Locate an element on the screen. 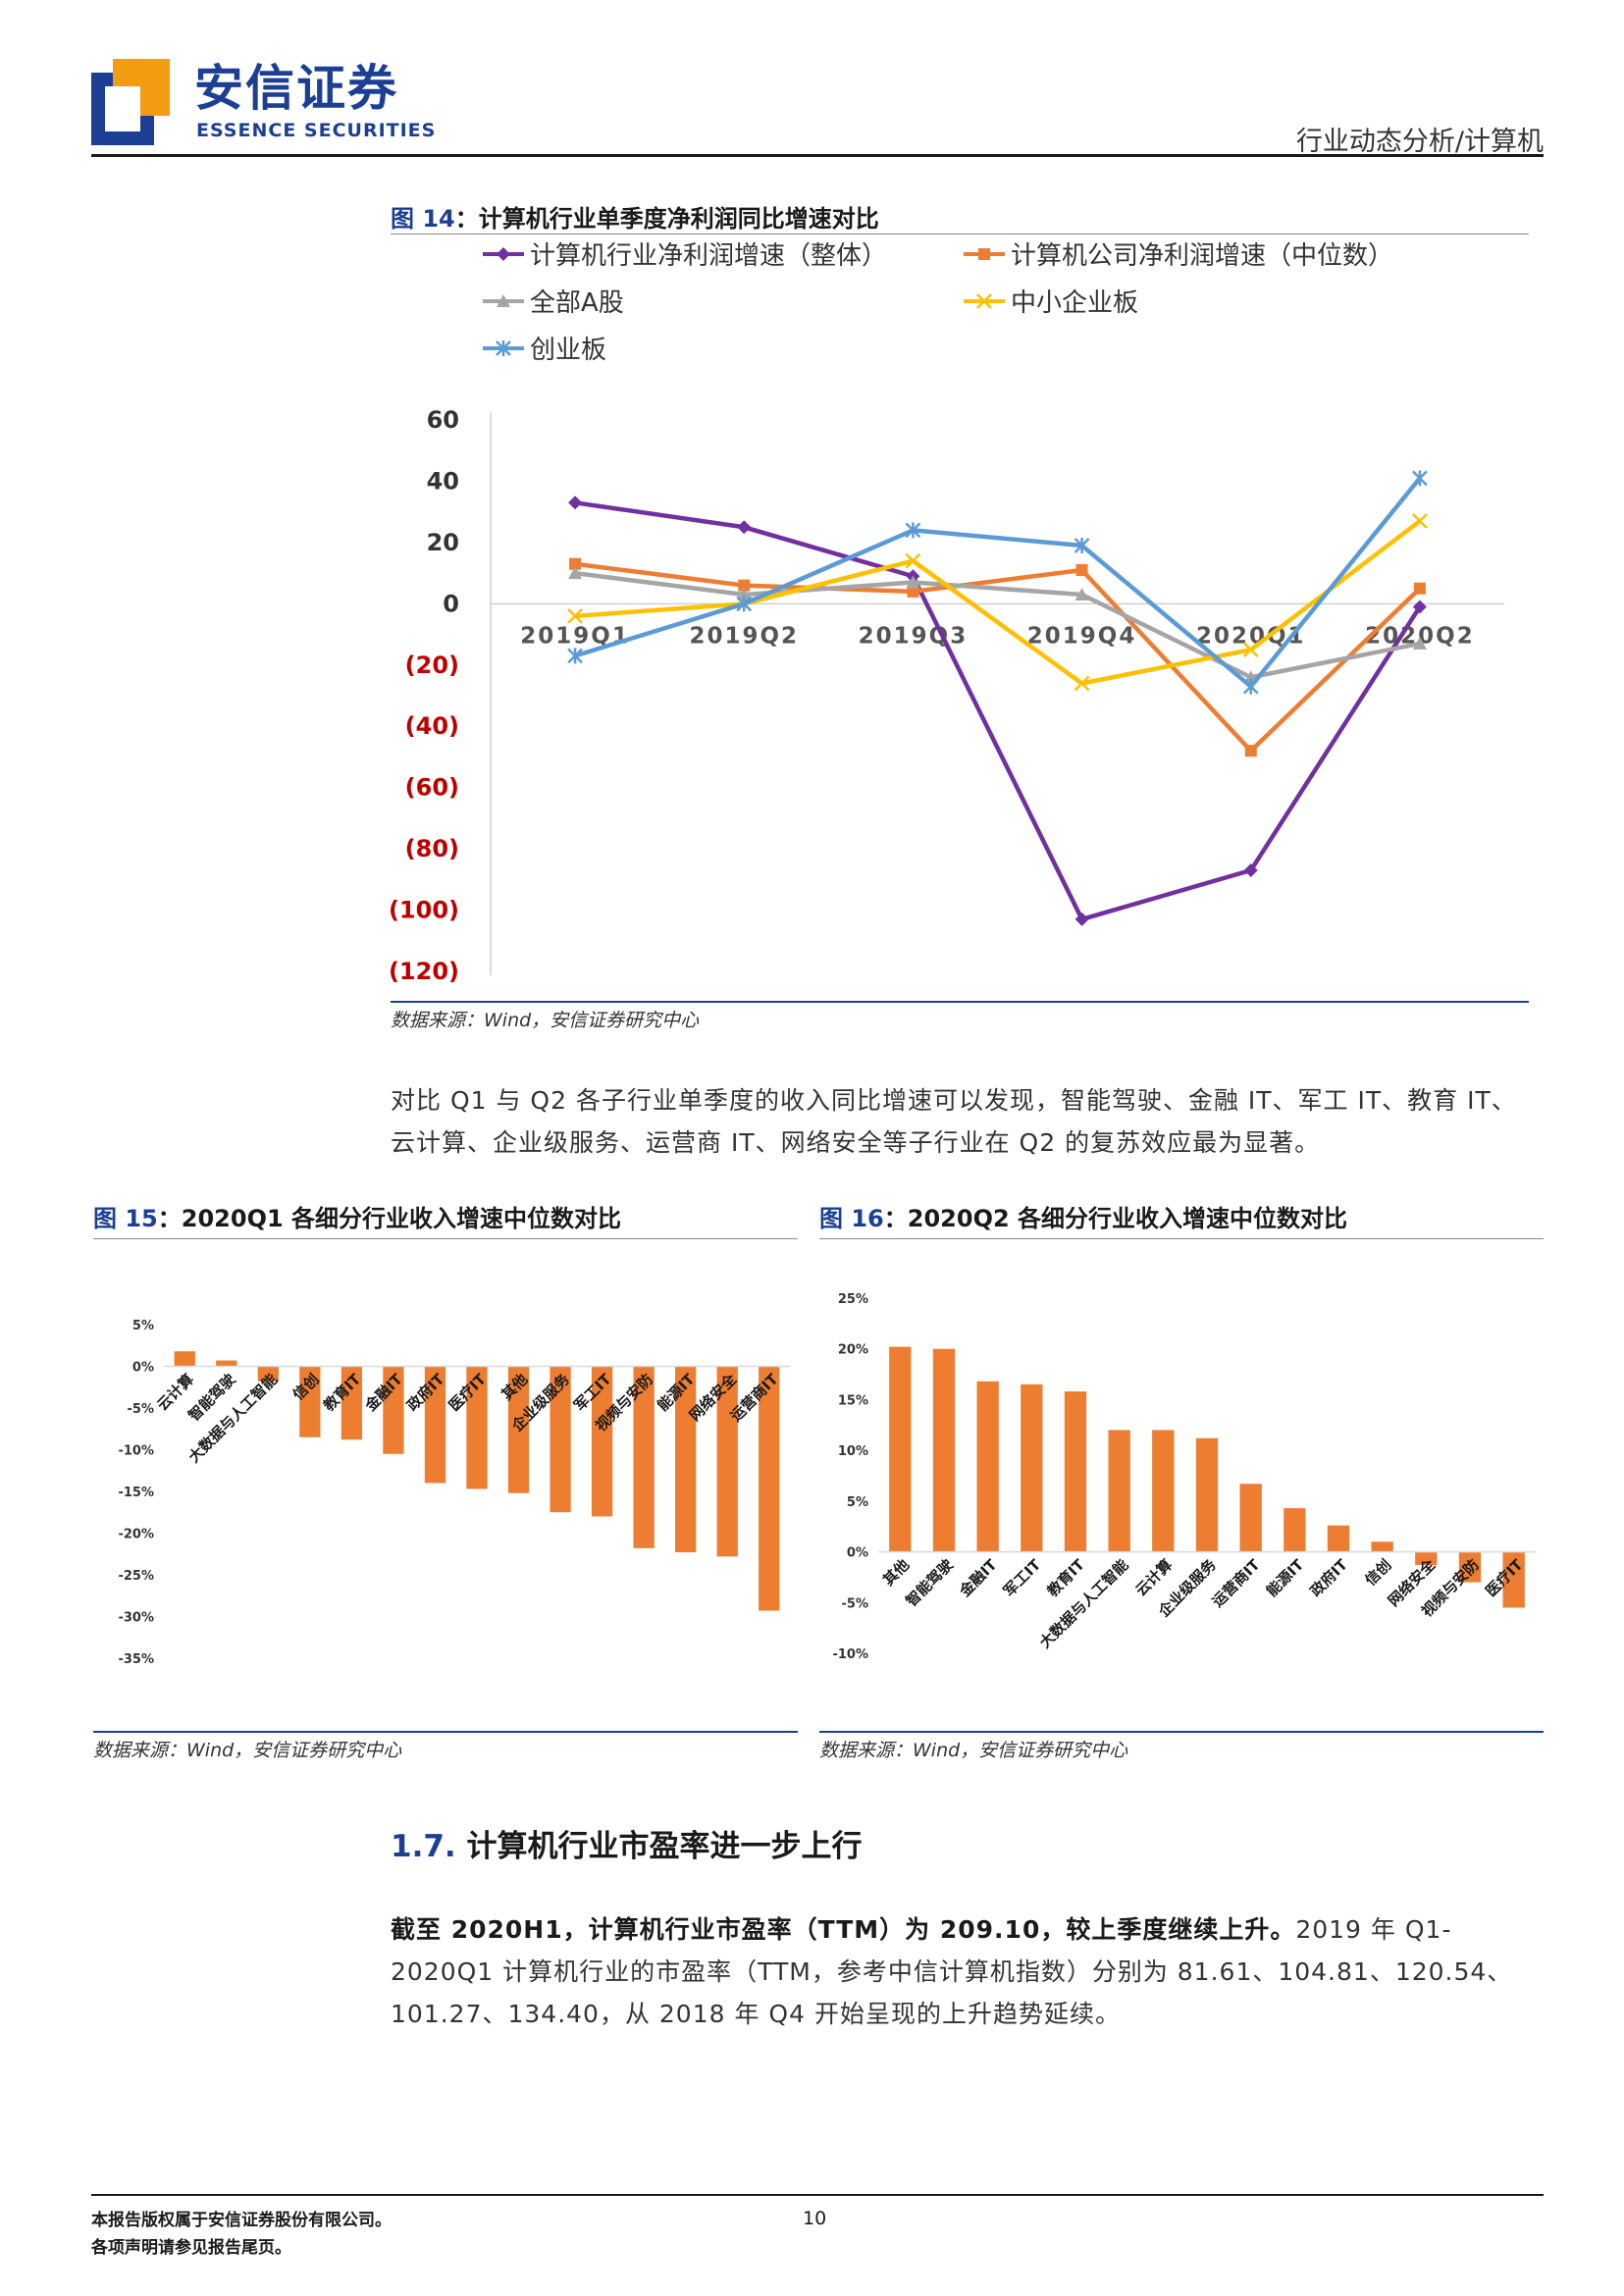 The width and height of the screenshot is (1624, 2296). legend-item: 中小企业板 is located at coordinates (1050, 301).